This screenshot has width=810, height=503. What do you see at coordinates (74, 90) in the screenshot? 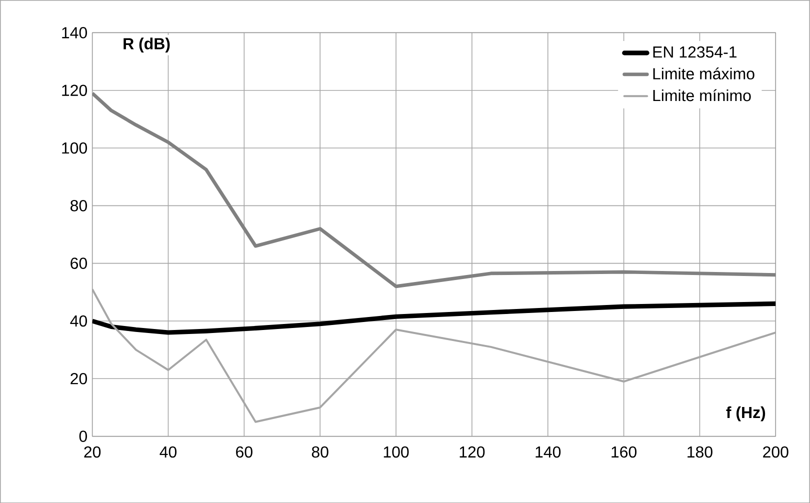
I see `y-tick-label: 120` at bounding box center [74, 90].